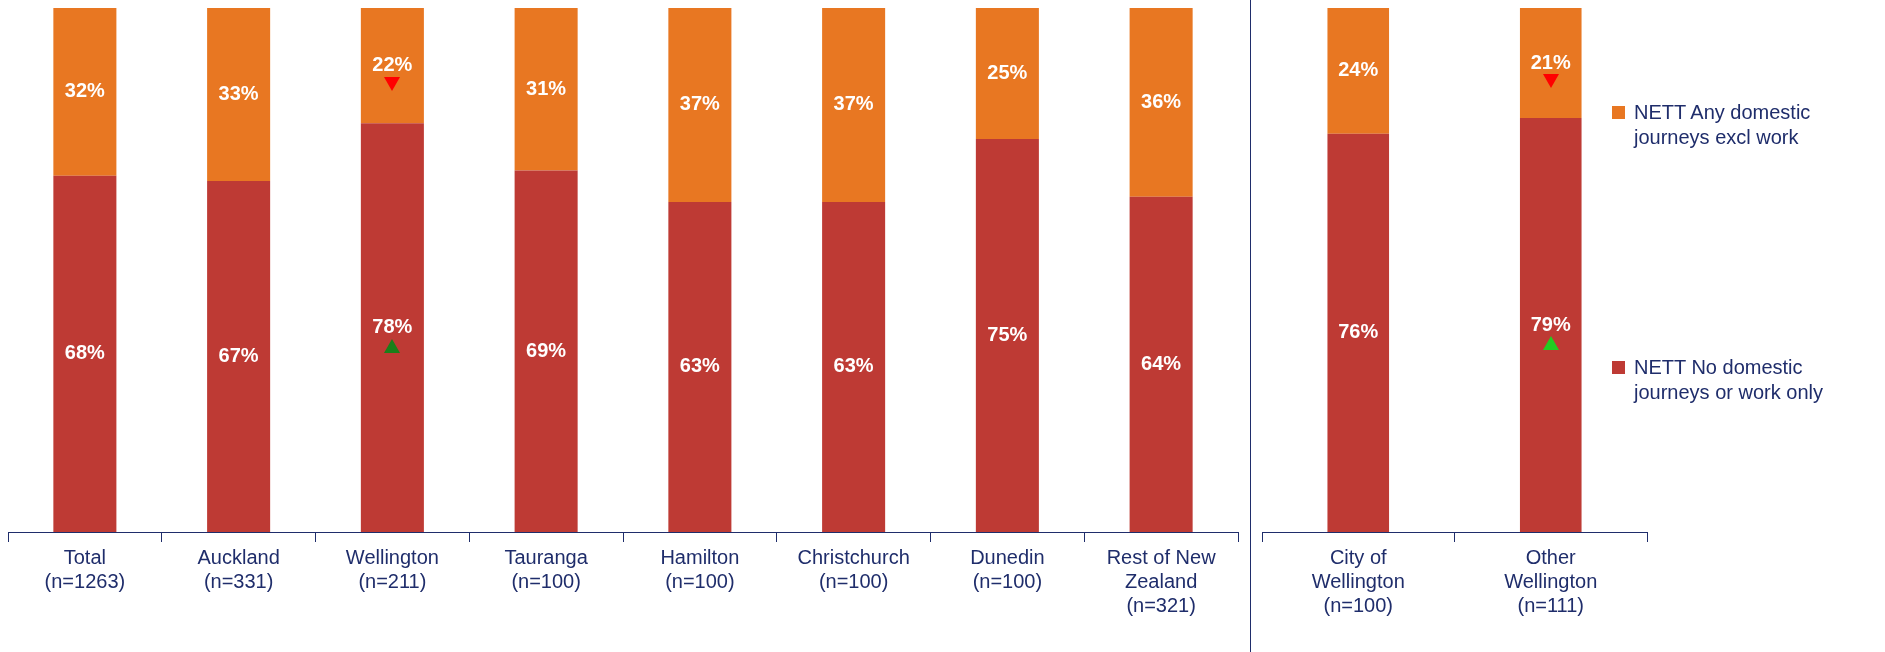  Describe the element at coordinates (1551, 580) in the screenshot. I see `x-tick-label: Other Wellington (n=111)` at that location.